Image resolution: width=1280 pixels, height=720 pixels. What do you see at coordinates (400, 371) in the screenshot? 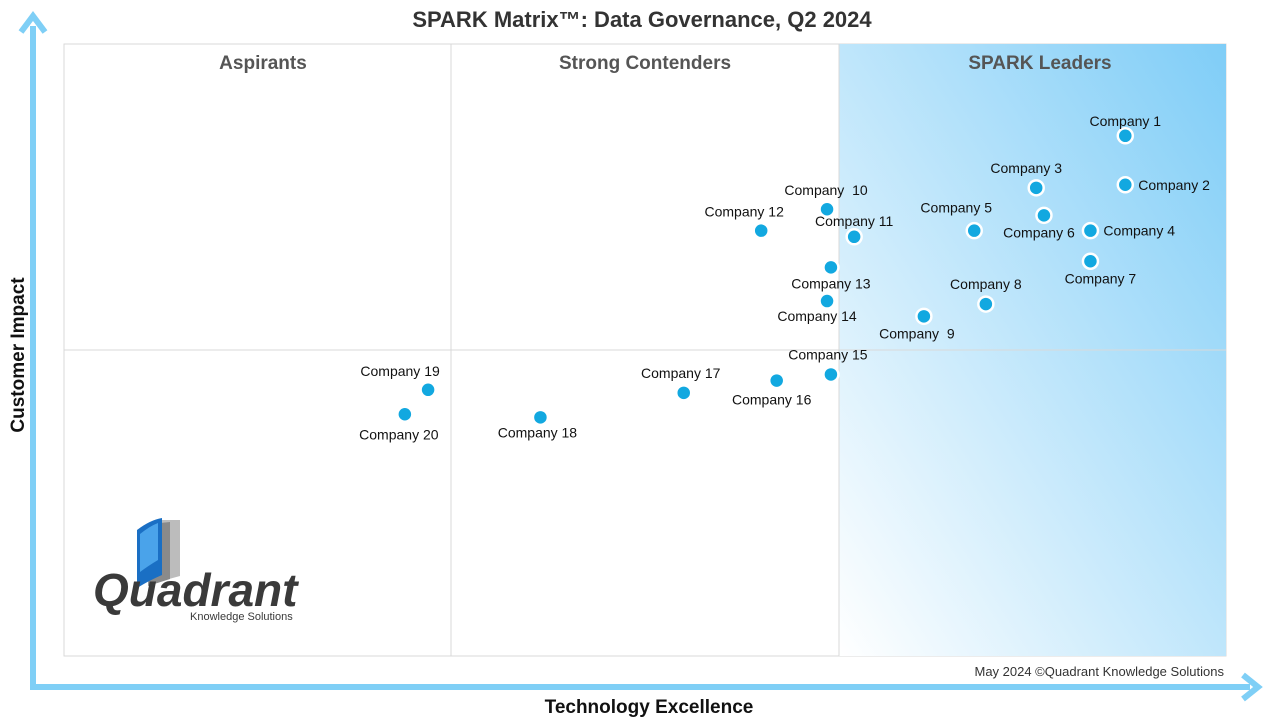
I see `point-label: Company 19` at bounding box center [400, 371].